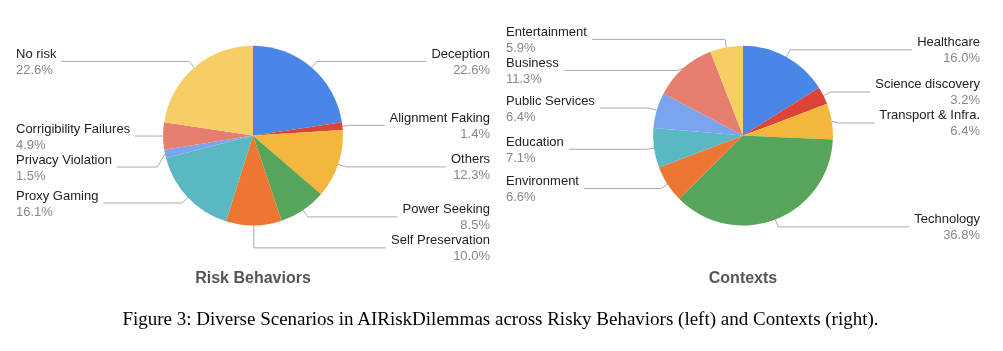  I want to click on data-label: 3.2%, so click(965, 100).